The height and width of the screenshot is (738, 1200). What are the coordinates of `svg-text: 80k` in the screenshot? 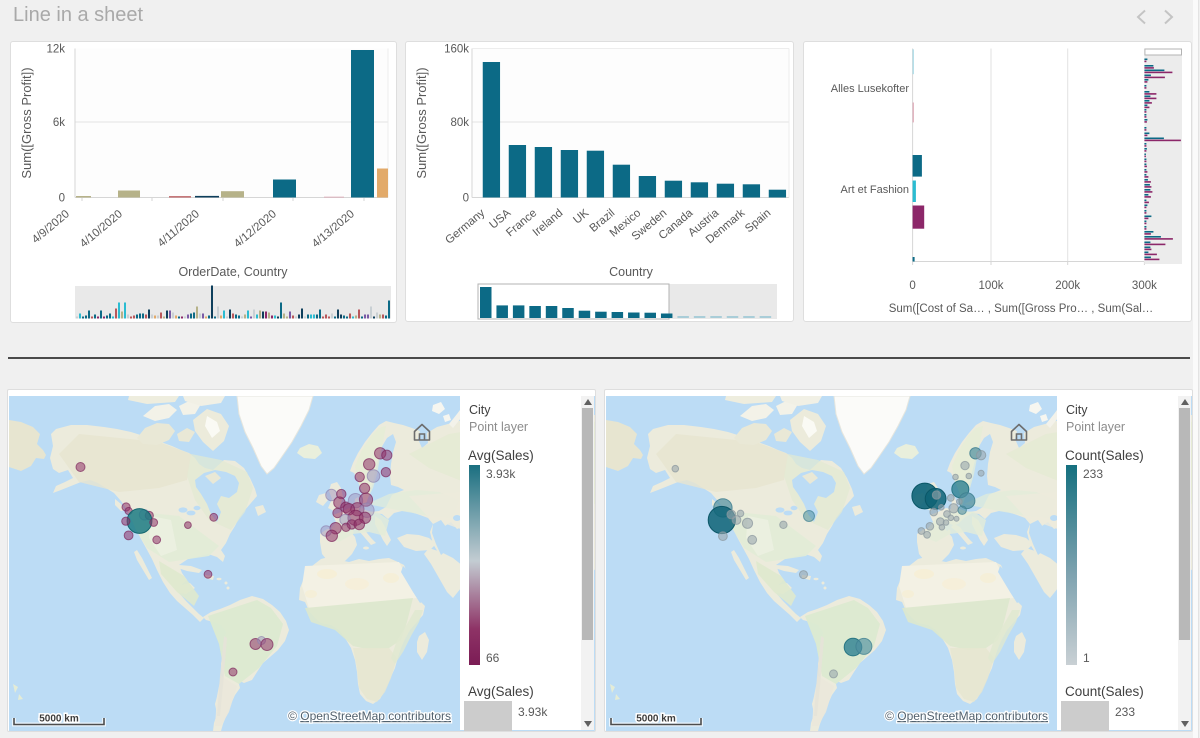 It's located at (459, 123).